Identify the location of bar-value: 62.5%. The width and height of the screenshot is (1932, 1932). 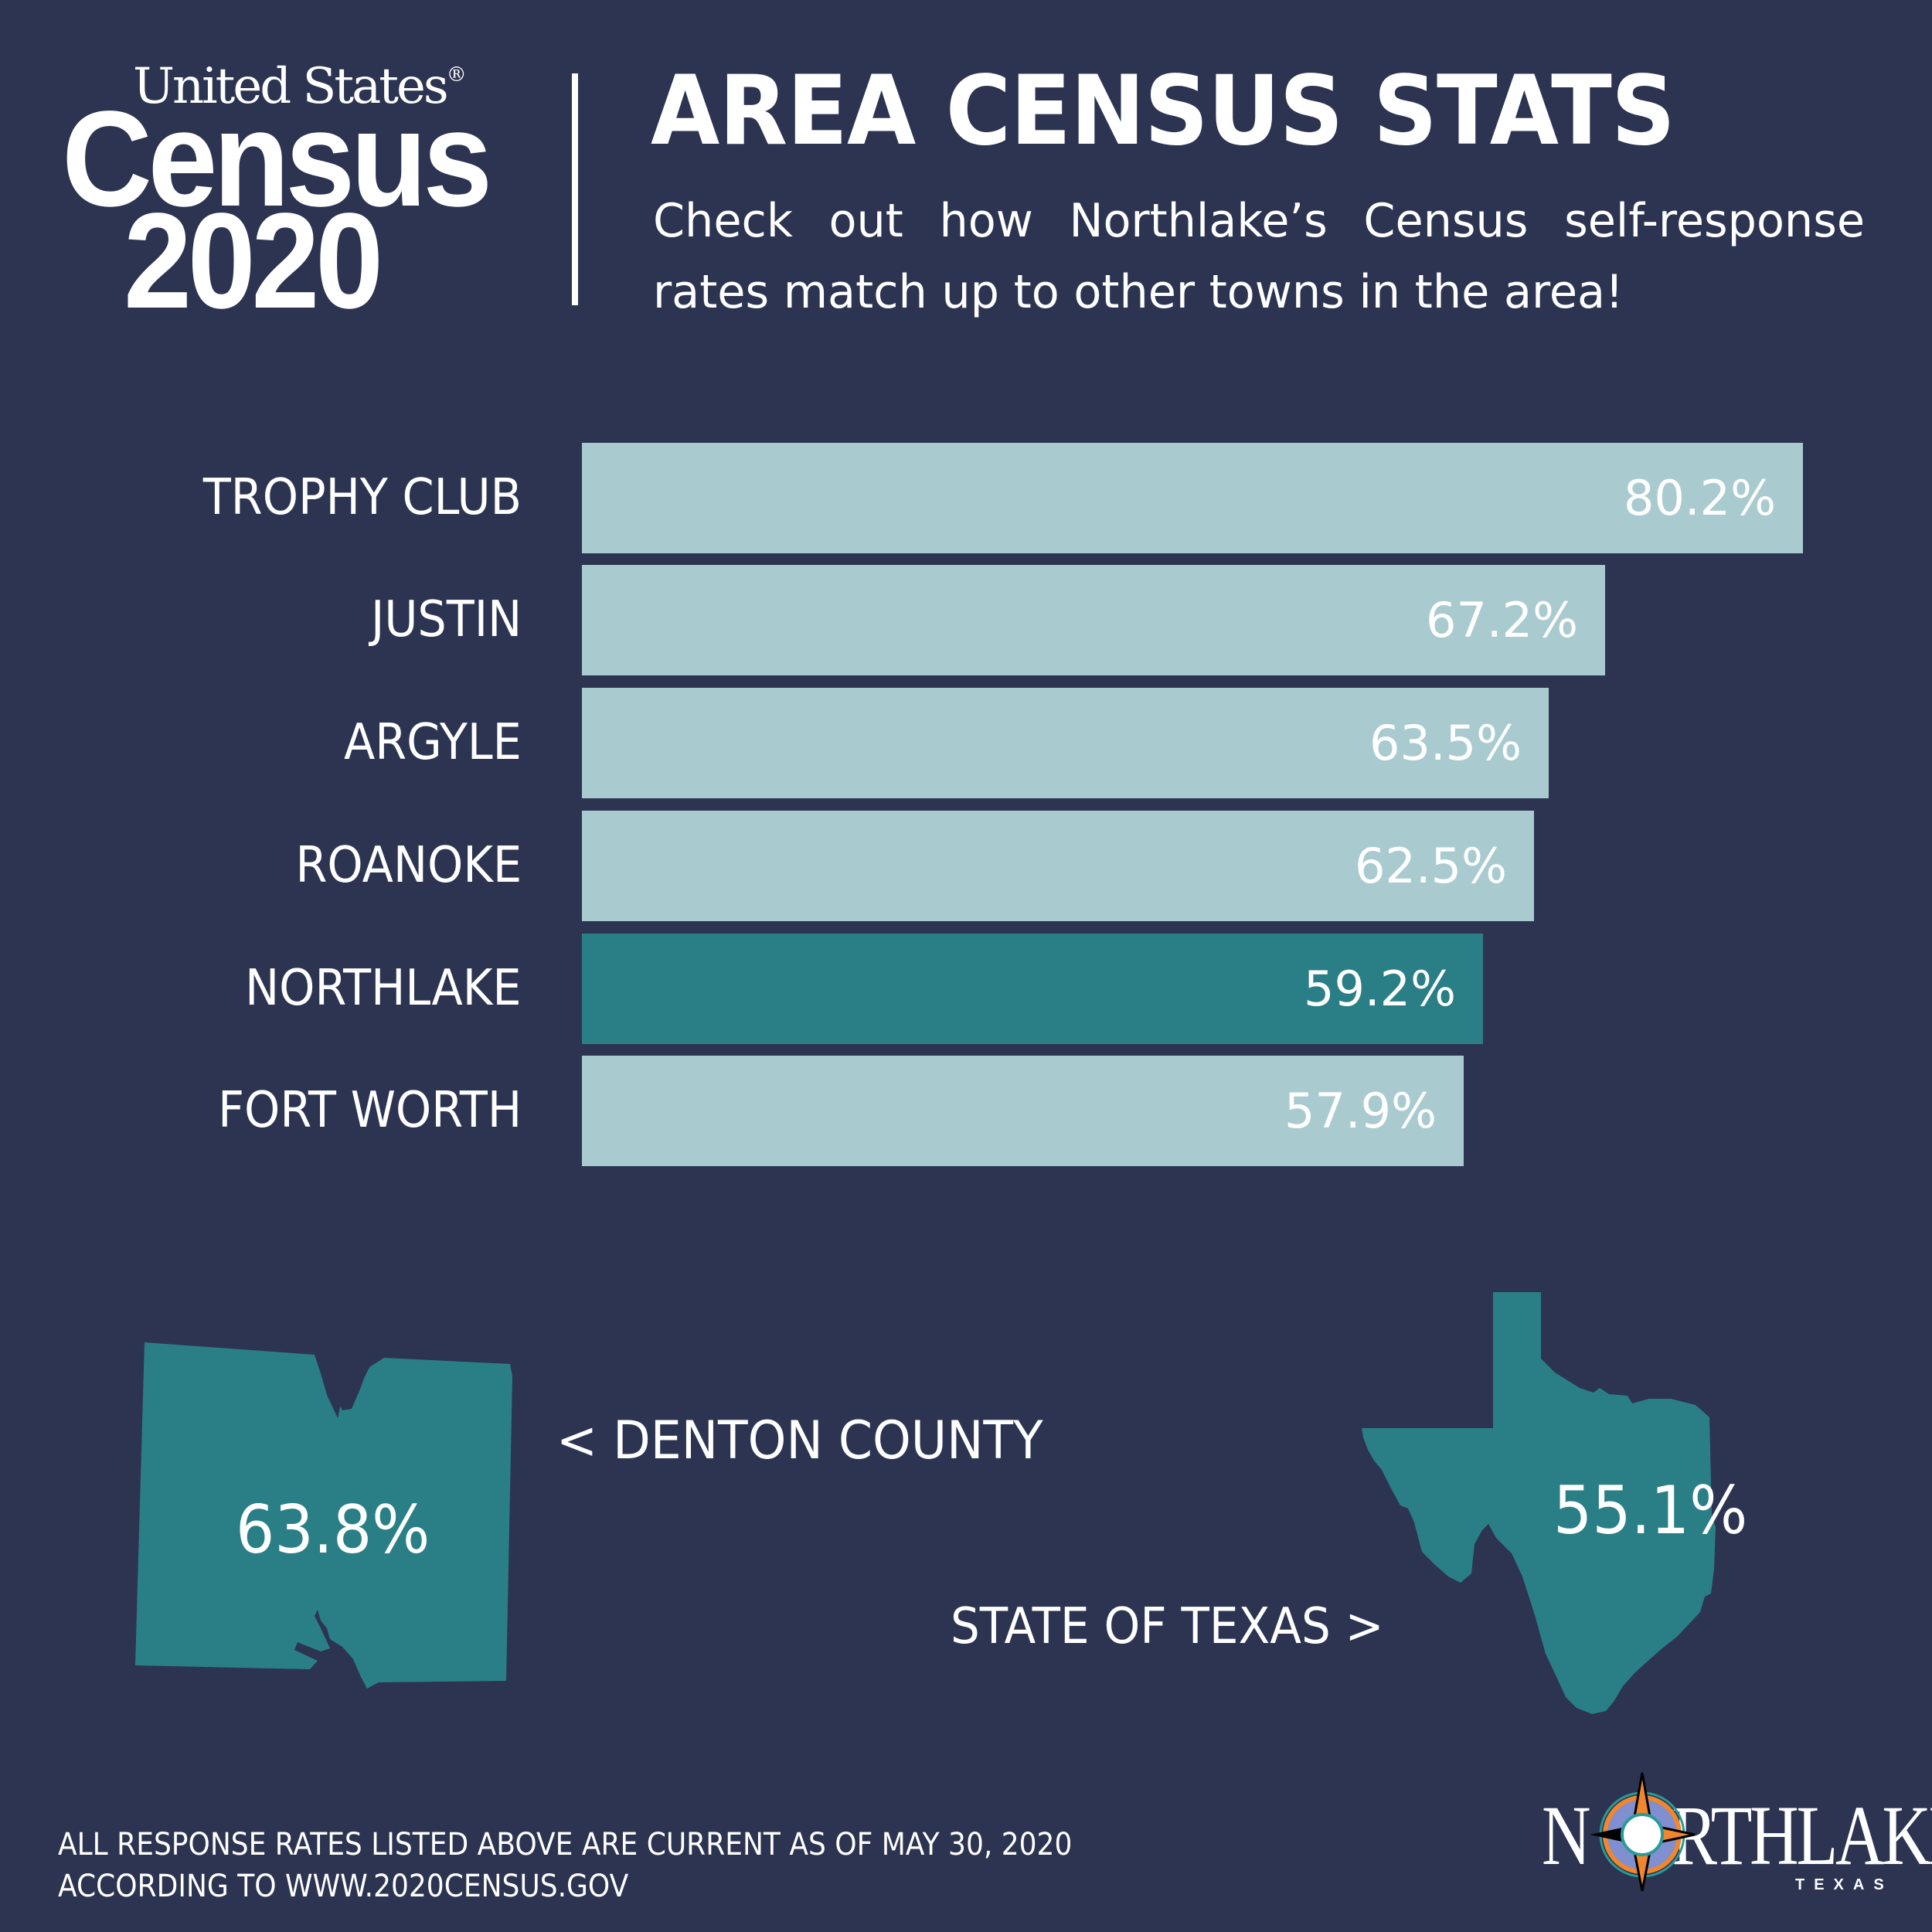
(1431, 866).